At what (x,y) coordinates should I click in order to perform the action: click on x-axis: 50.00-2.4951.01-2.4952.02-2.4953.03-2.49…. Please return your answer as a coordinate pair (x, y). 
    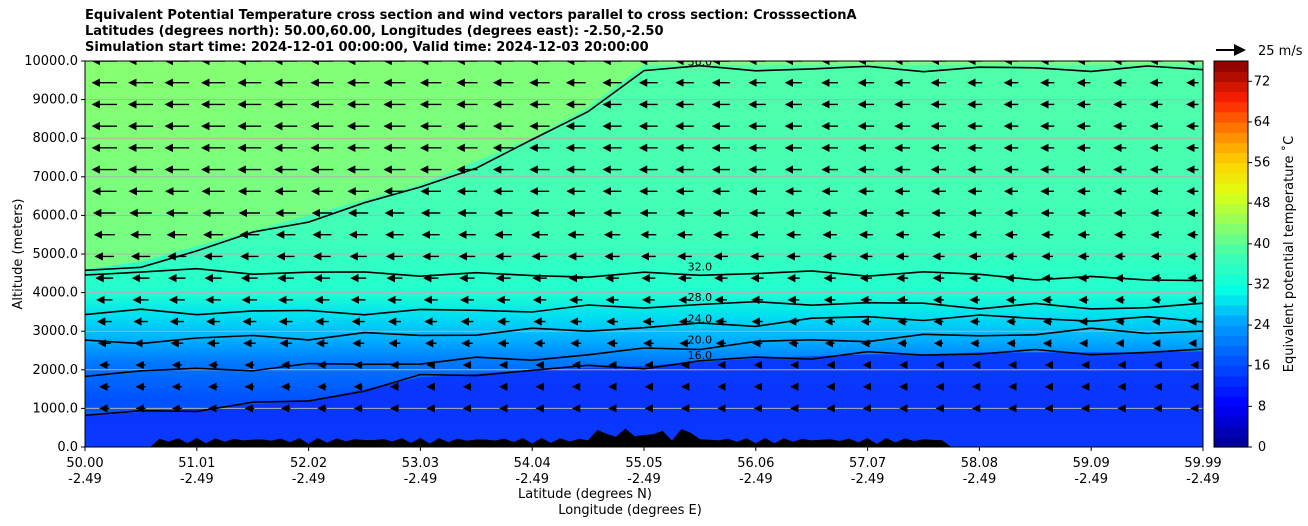
    Looking at the image, I should click on (644, 467).